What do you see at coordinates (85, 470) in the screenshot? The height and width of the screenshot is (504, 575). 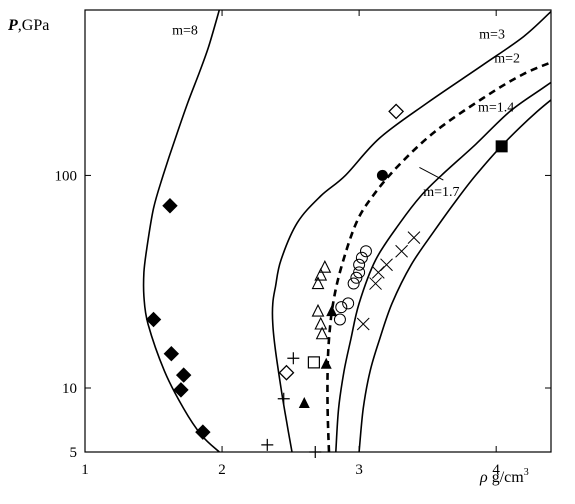 I see `x-tick-label: 1` at bounding box center [85, 470].